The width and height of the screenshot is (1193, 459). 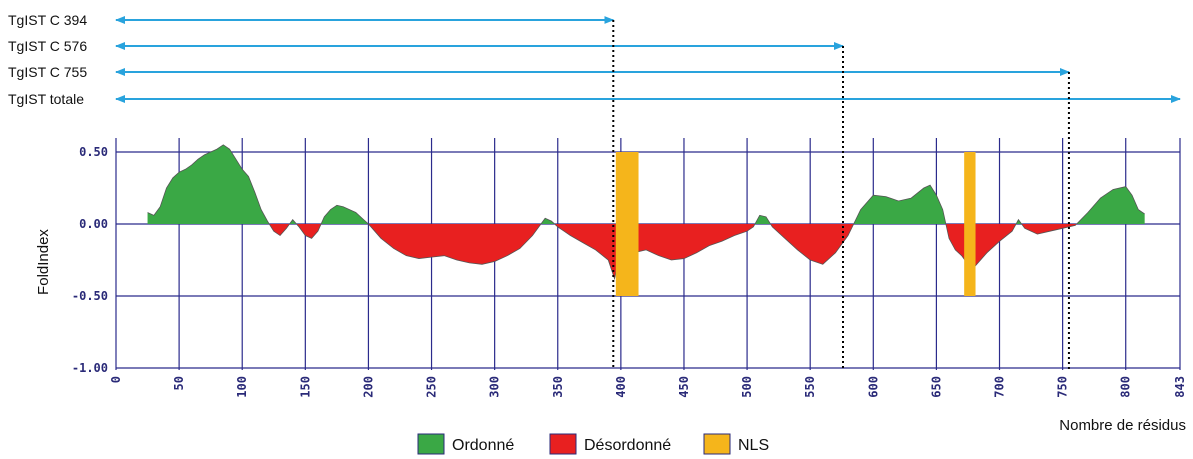 I want to click on x-tick-label-5: 250, so click(x=432, y=387).